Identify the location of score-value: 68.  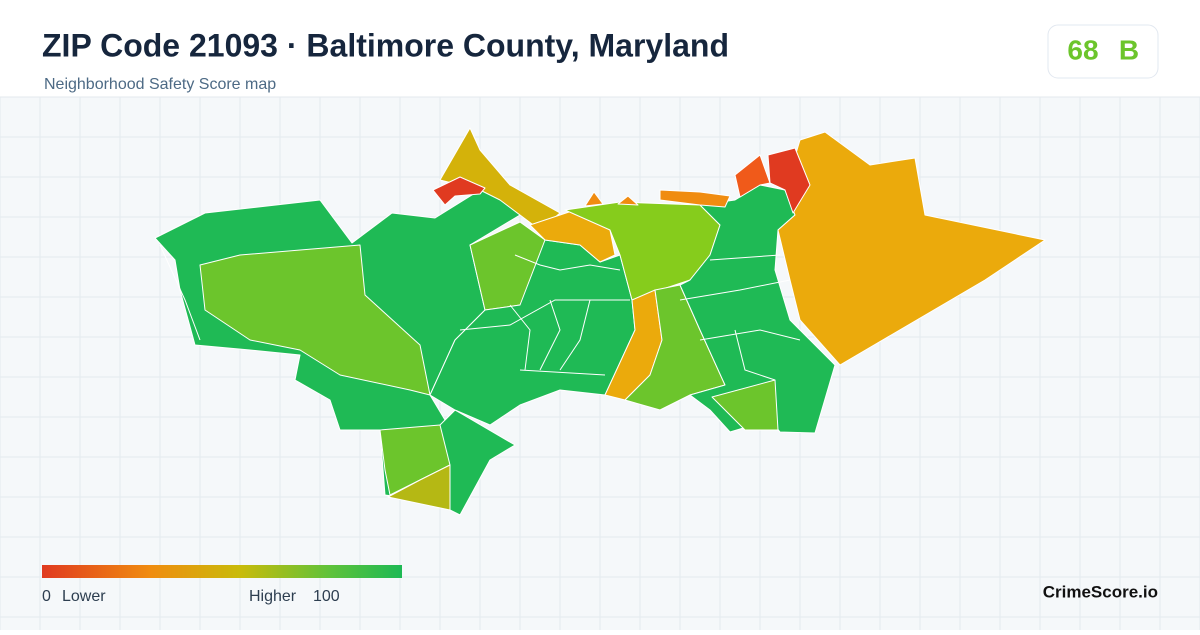
(1082, 49).